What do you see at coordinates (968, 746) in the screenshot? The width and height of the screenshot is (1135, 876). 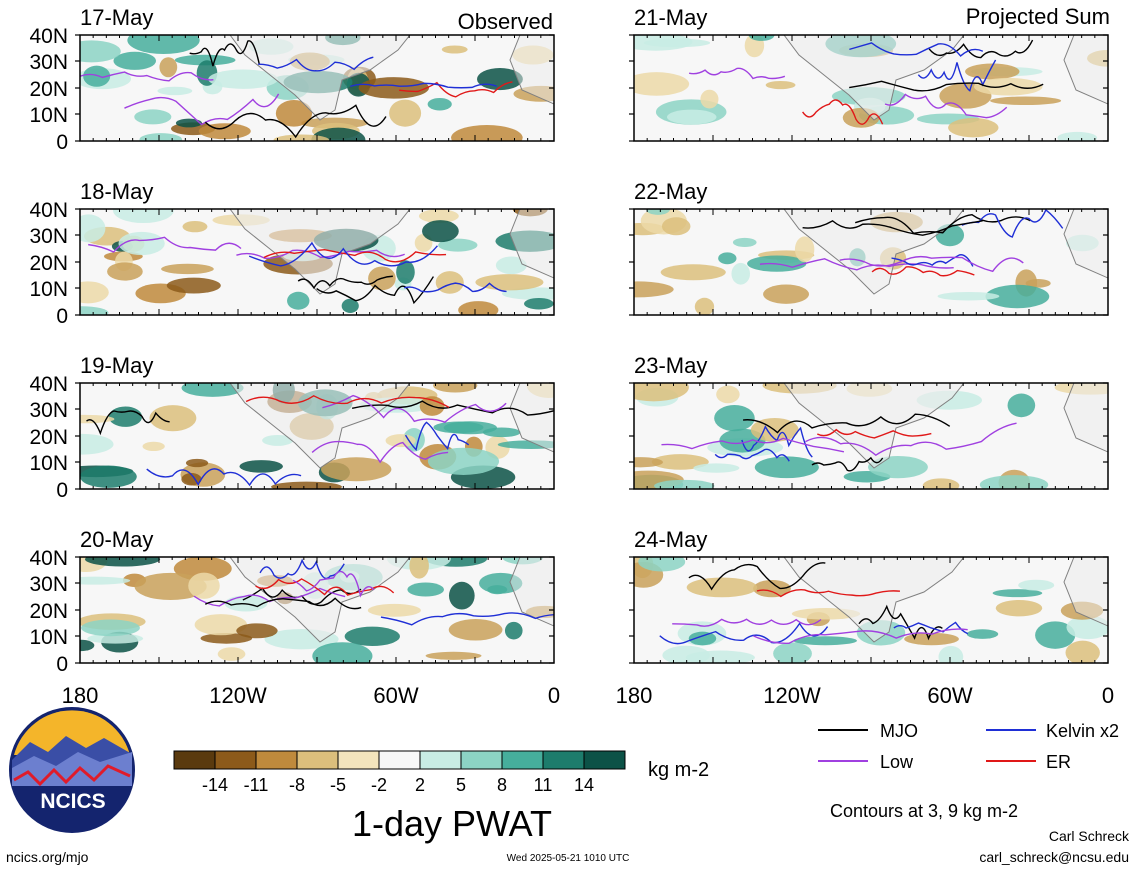 I see `contour-legend: MJO Kelvin x2 Low ER` at bounding box center [968, 746].